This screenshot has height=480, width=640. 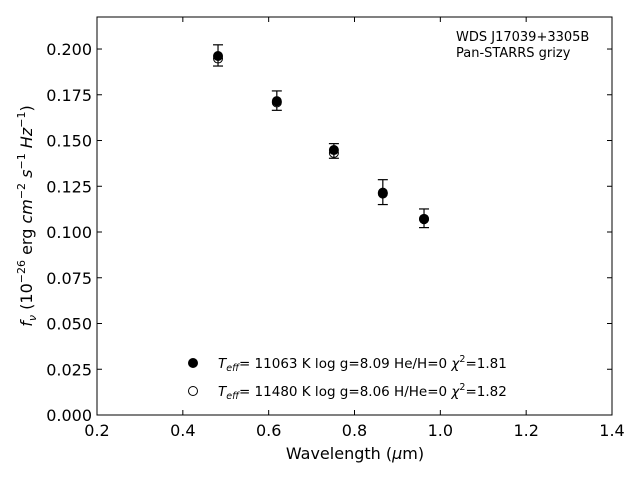 I want to click on y-tick-label: 0.075, so click(x=69, y=278).